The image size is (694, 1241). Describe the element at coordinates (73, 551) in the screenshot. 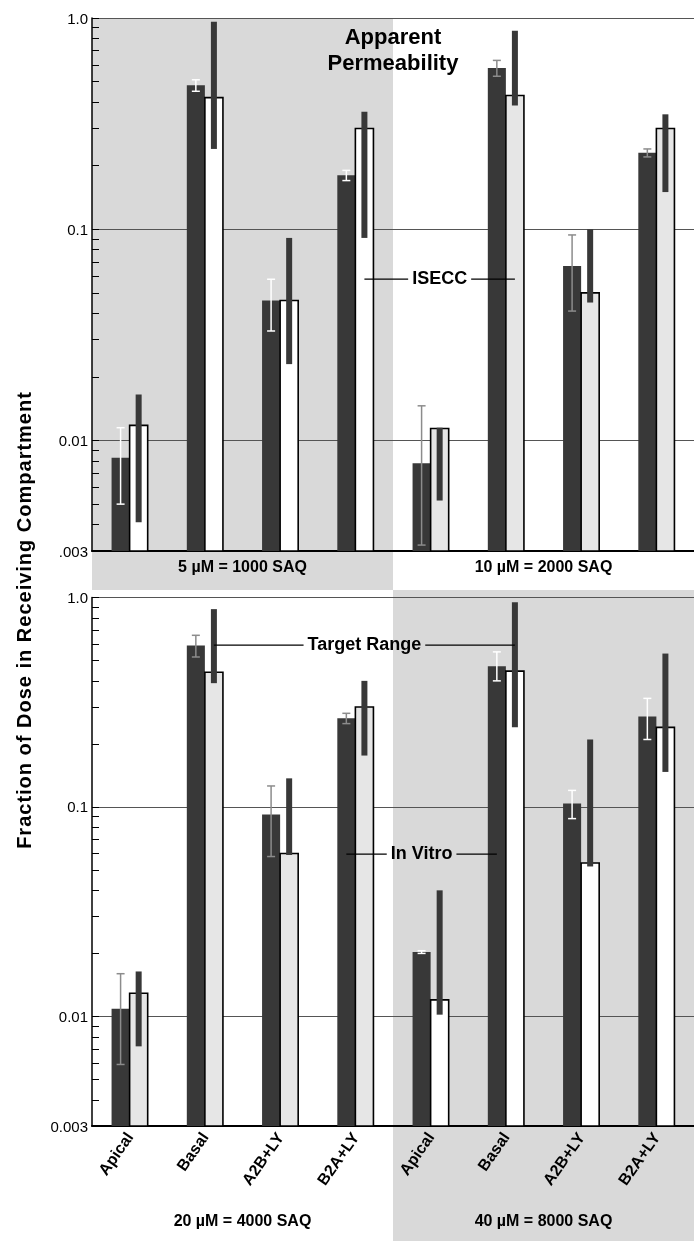

I see `y-tick-label: .003` at that location.